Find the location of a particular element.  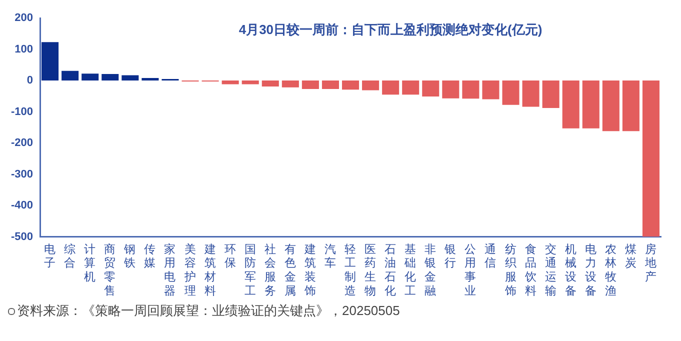

x-tick-label: 社会服务 is located at coordinates (270, 270).